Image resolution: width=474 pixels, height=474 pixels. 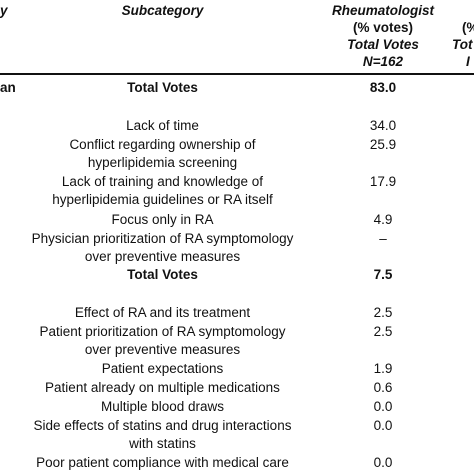 I want to click on table-row-value: 34.0, so click(x=383, y=125).